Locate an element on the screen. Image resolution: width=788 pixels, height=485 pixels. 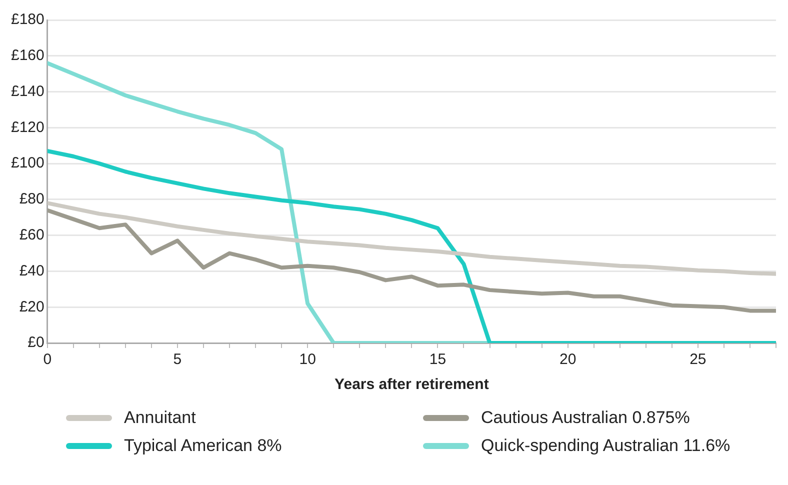
x-tick-label: 0 is located at coordinates (47, 359).